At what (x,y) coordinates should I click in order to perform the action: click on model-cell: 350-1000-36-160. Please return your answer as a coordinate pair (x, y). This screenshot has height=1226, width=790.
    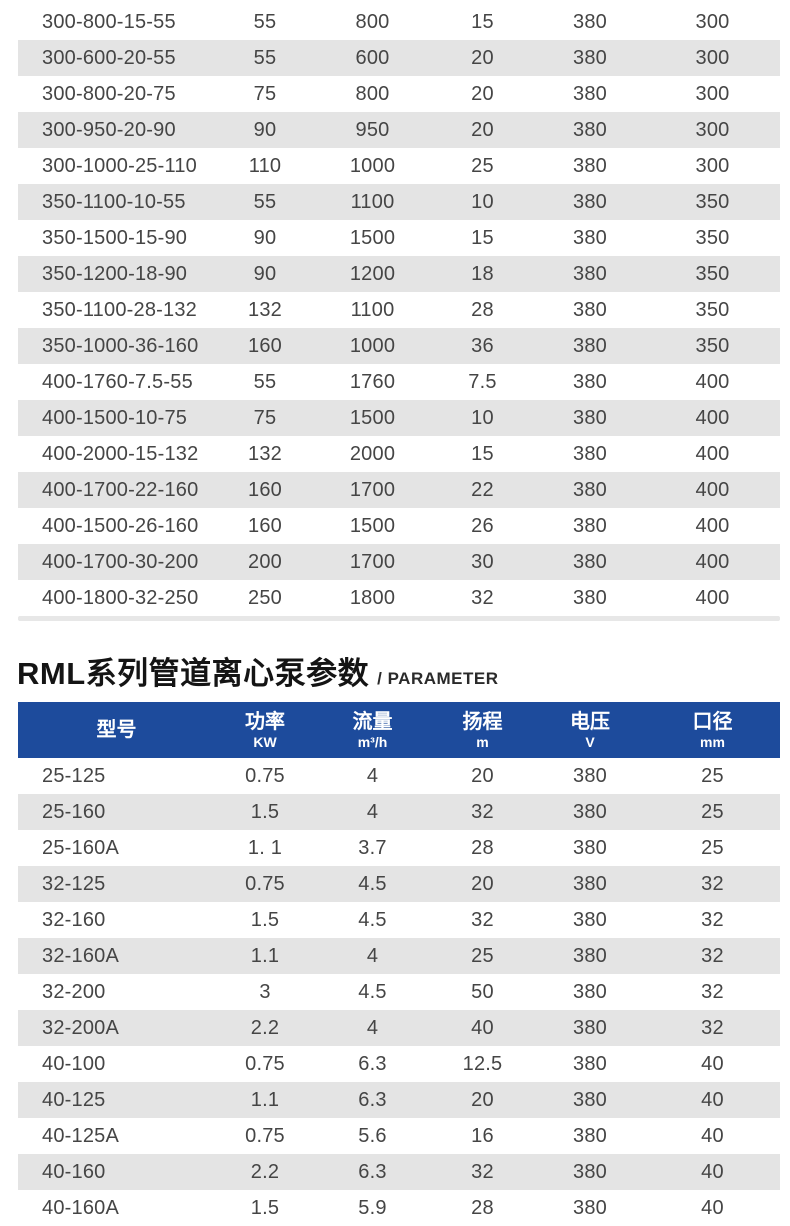
    Looking at the image, I should click on (120, 345).